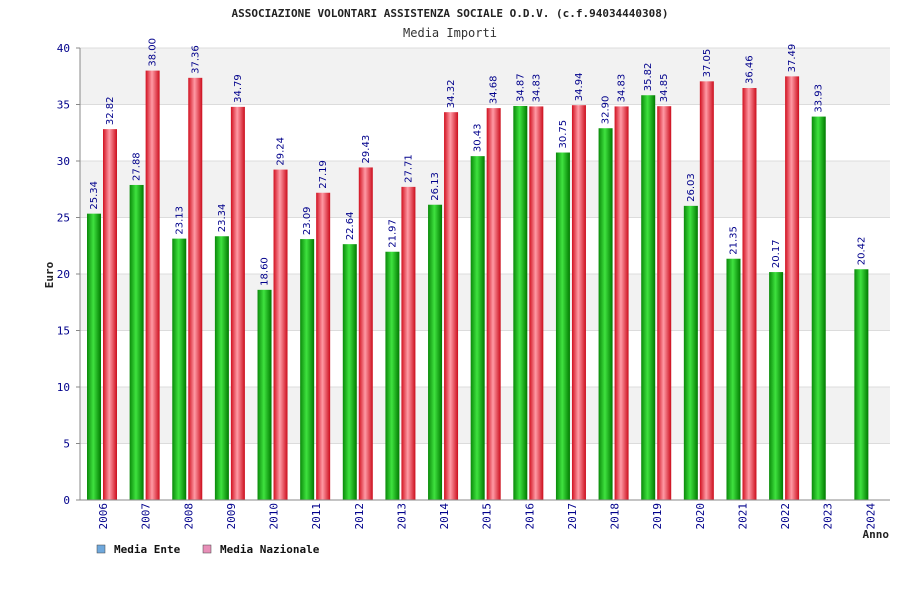  What do you see at coordinates (615, 516) in the screenshot?
I see `x-tick-label: 2018` at bounding box center [615, 516].